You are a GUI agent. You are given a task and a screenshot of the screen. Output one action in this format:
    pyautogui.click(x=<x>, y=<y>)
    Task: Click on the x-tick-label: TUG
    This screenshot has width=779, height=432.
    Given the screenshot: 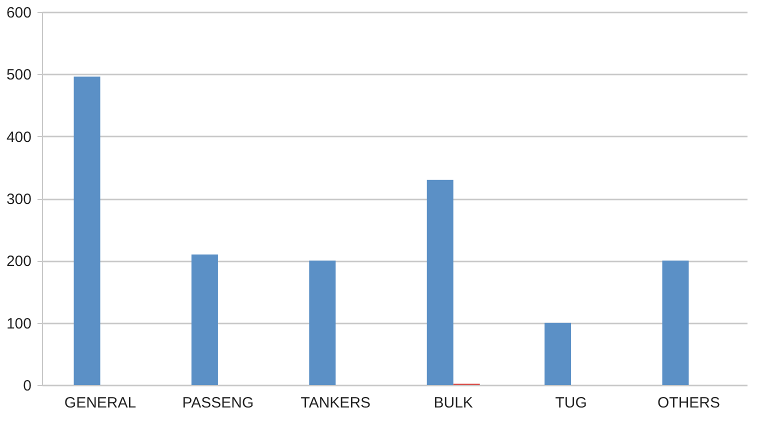 What is the action you would take?
    pyautogui.click(x=571, y=403)
    